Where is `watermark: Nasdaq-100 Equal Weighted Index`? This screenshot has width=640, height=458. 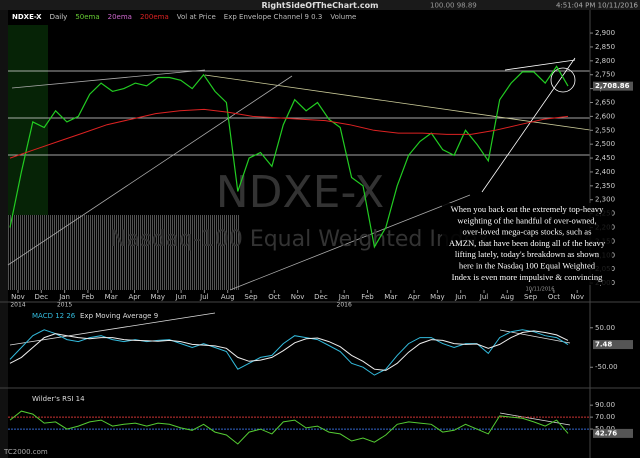 watermark: Nasdaq-100 Equal Weighted Index is located at coordinates (300, 239).